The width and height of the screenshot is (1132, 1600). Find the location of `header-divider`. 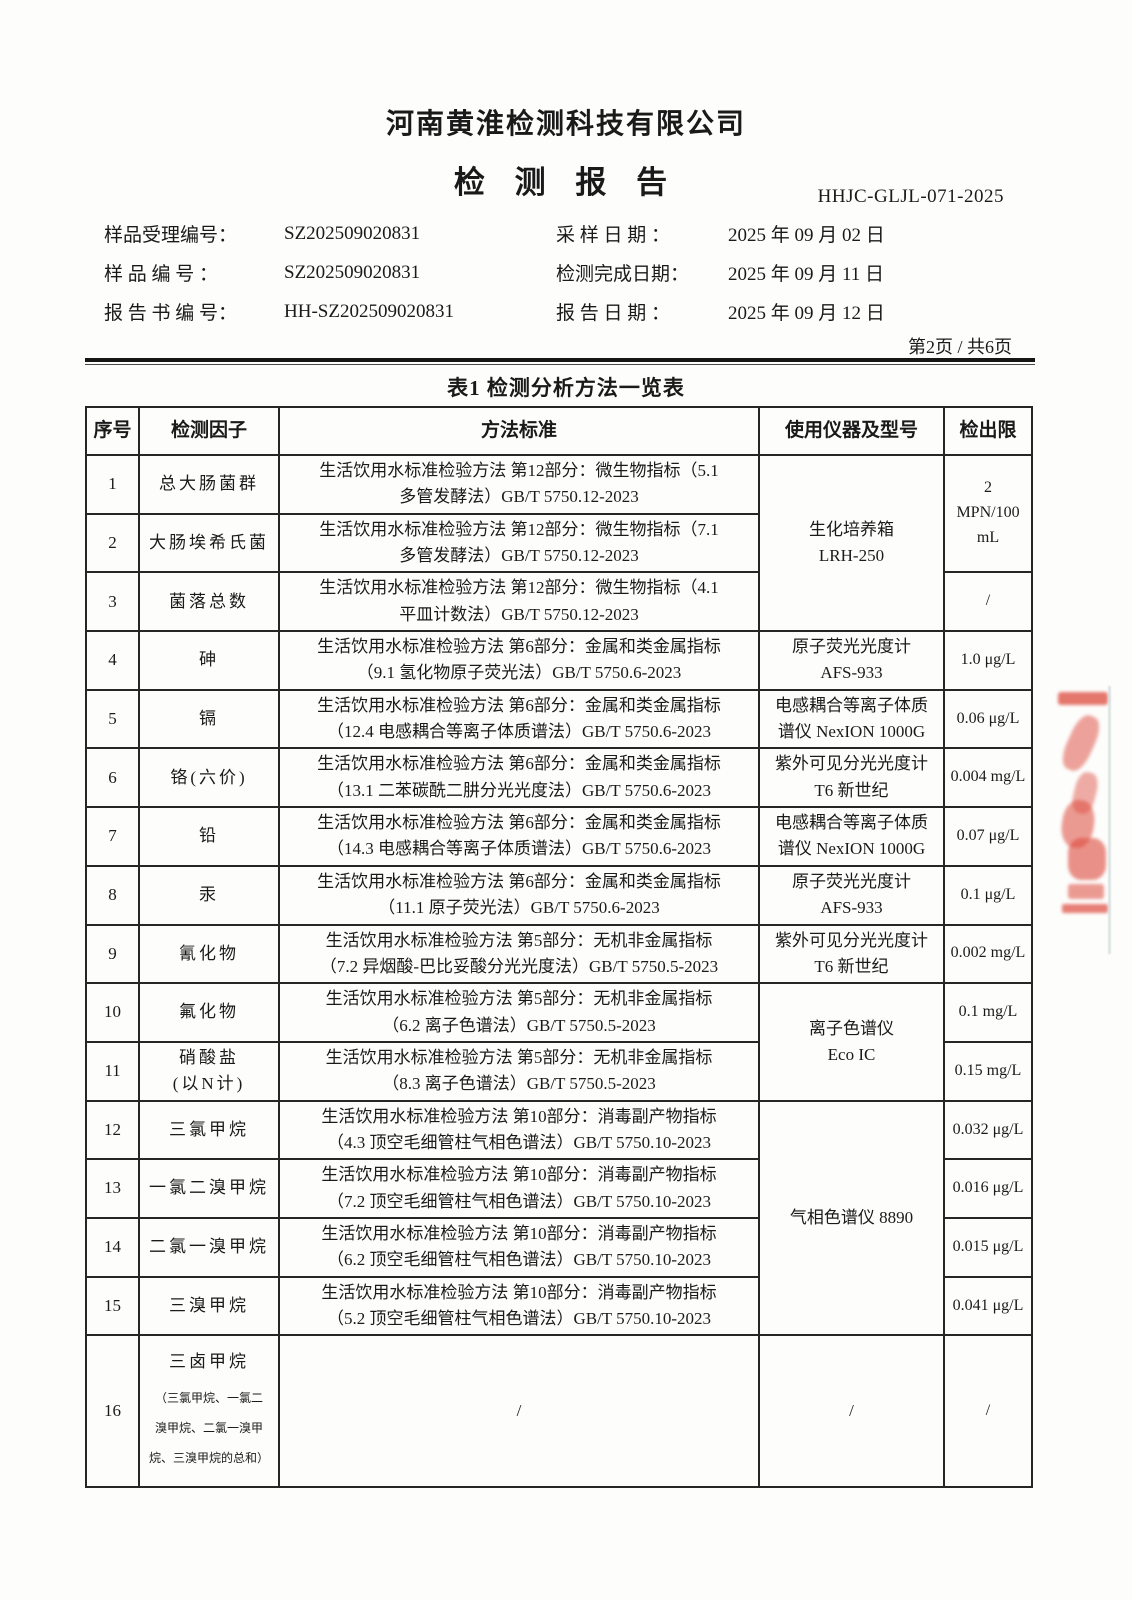

header-divider is located at coordinates (560, 360).